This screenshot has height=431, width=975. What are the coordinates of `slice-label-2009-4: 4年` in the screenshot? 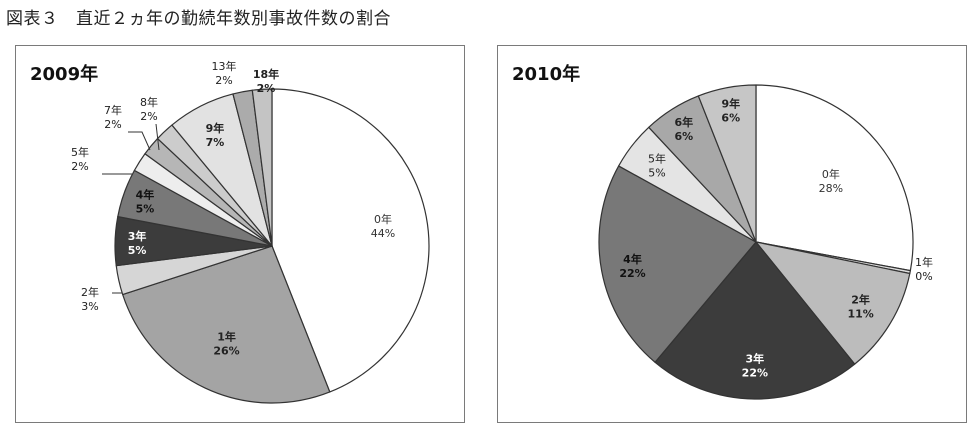 It's located at (145, 194).